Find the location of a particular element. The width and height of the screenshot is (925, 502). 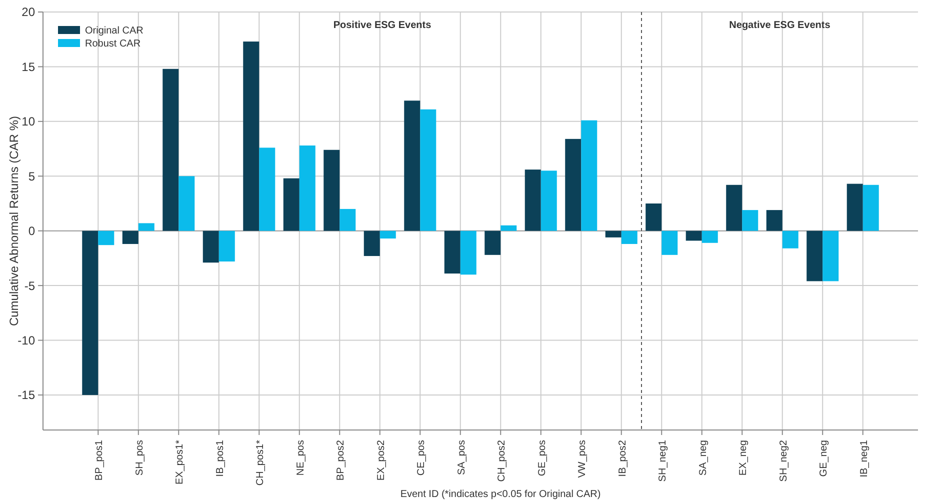

x-tick-label: SH_pos is located at coordinates (140, 458).